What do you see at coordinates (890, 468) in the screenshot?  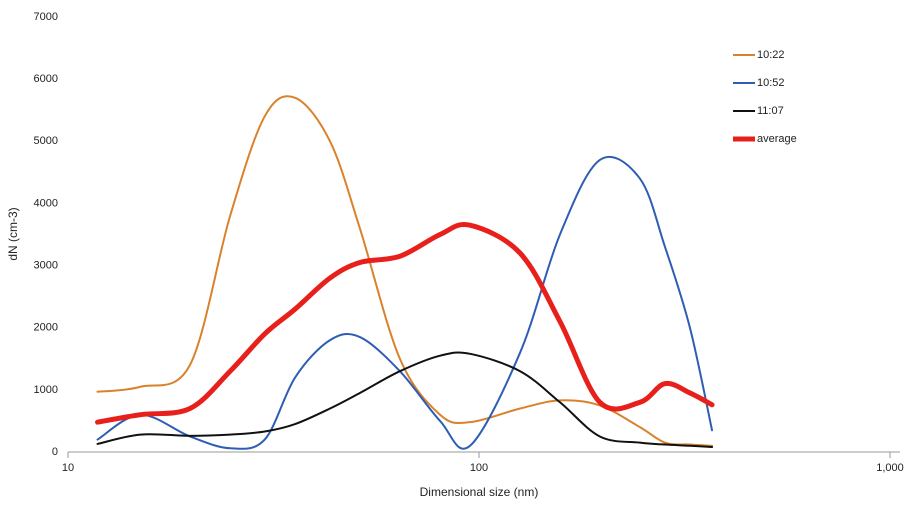 I see `x-tick-label: 1,000` at bounding box center [890, 468].